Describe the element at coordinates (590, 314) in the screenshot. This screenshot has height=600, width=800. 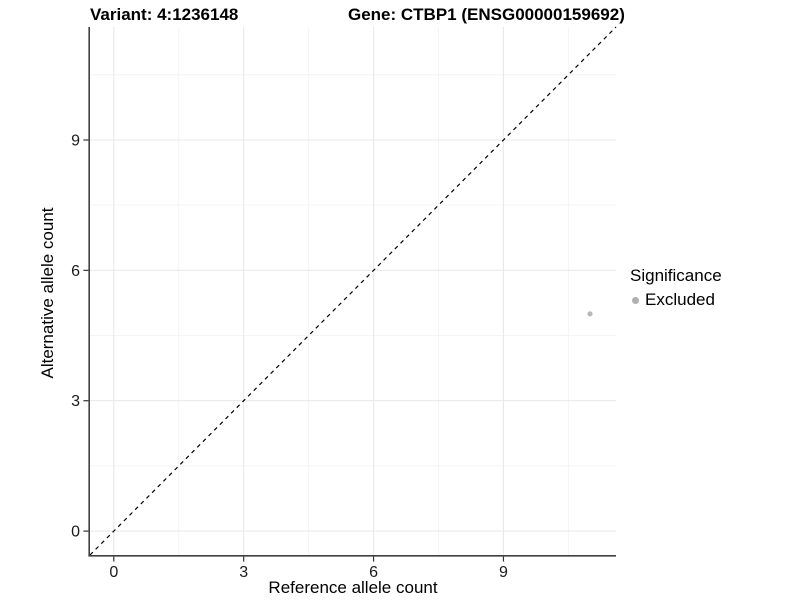
I see `data-point` at that location.